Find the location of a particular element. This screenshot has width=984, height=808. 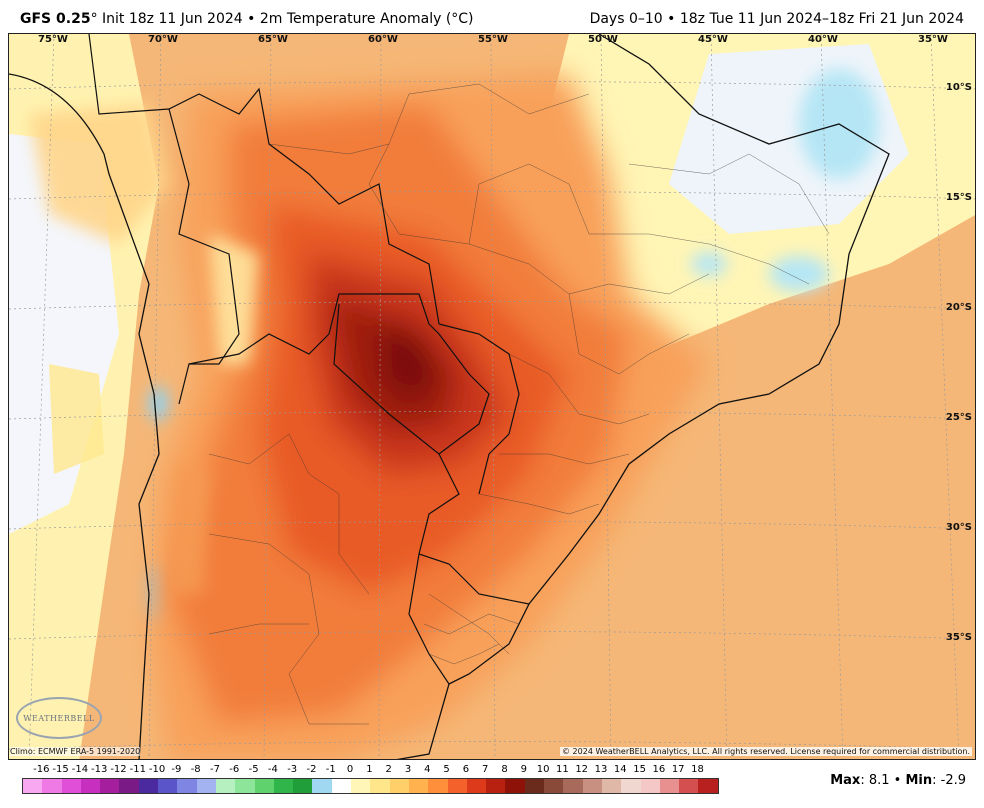

lat-label: 15°S is located at coordinates (958, 197).